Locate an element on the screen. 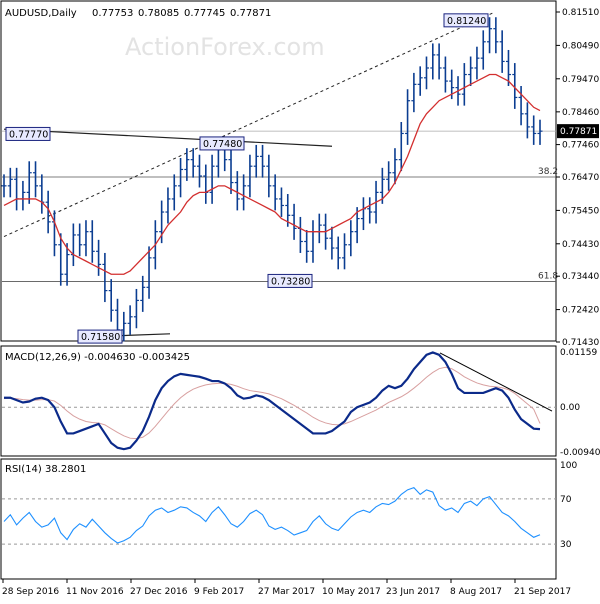 The height and width of the screenshot is (604, 600). price-y-tick-label: 0.80490 is located at coordinates (580, 46).